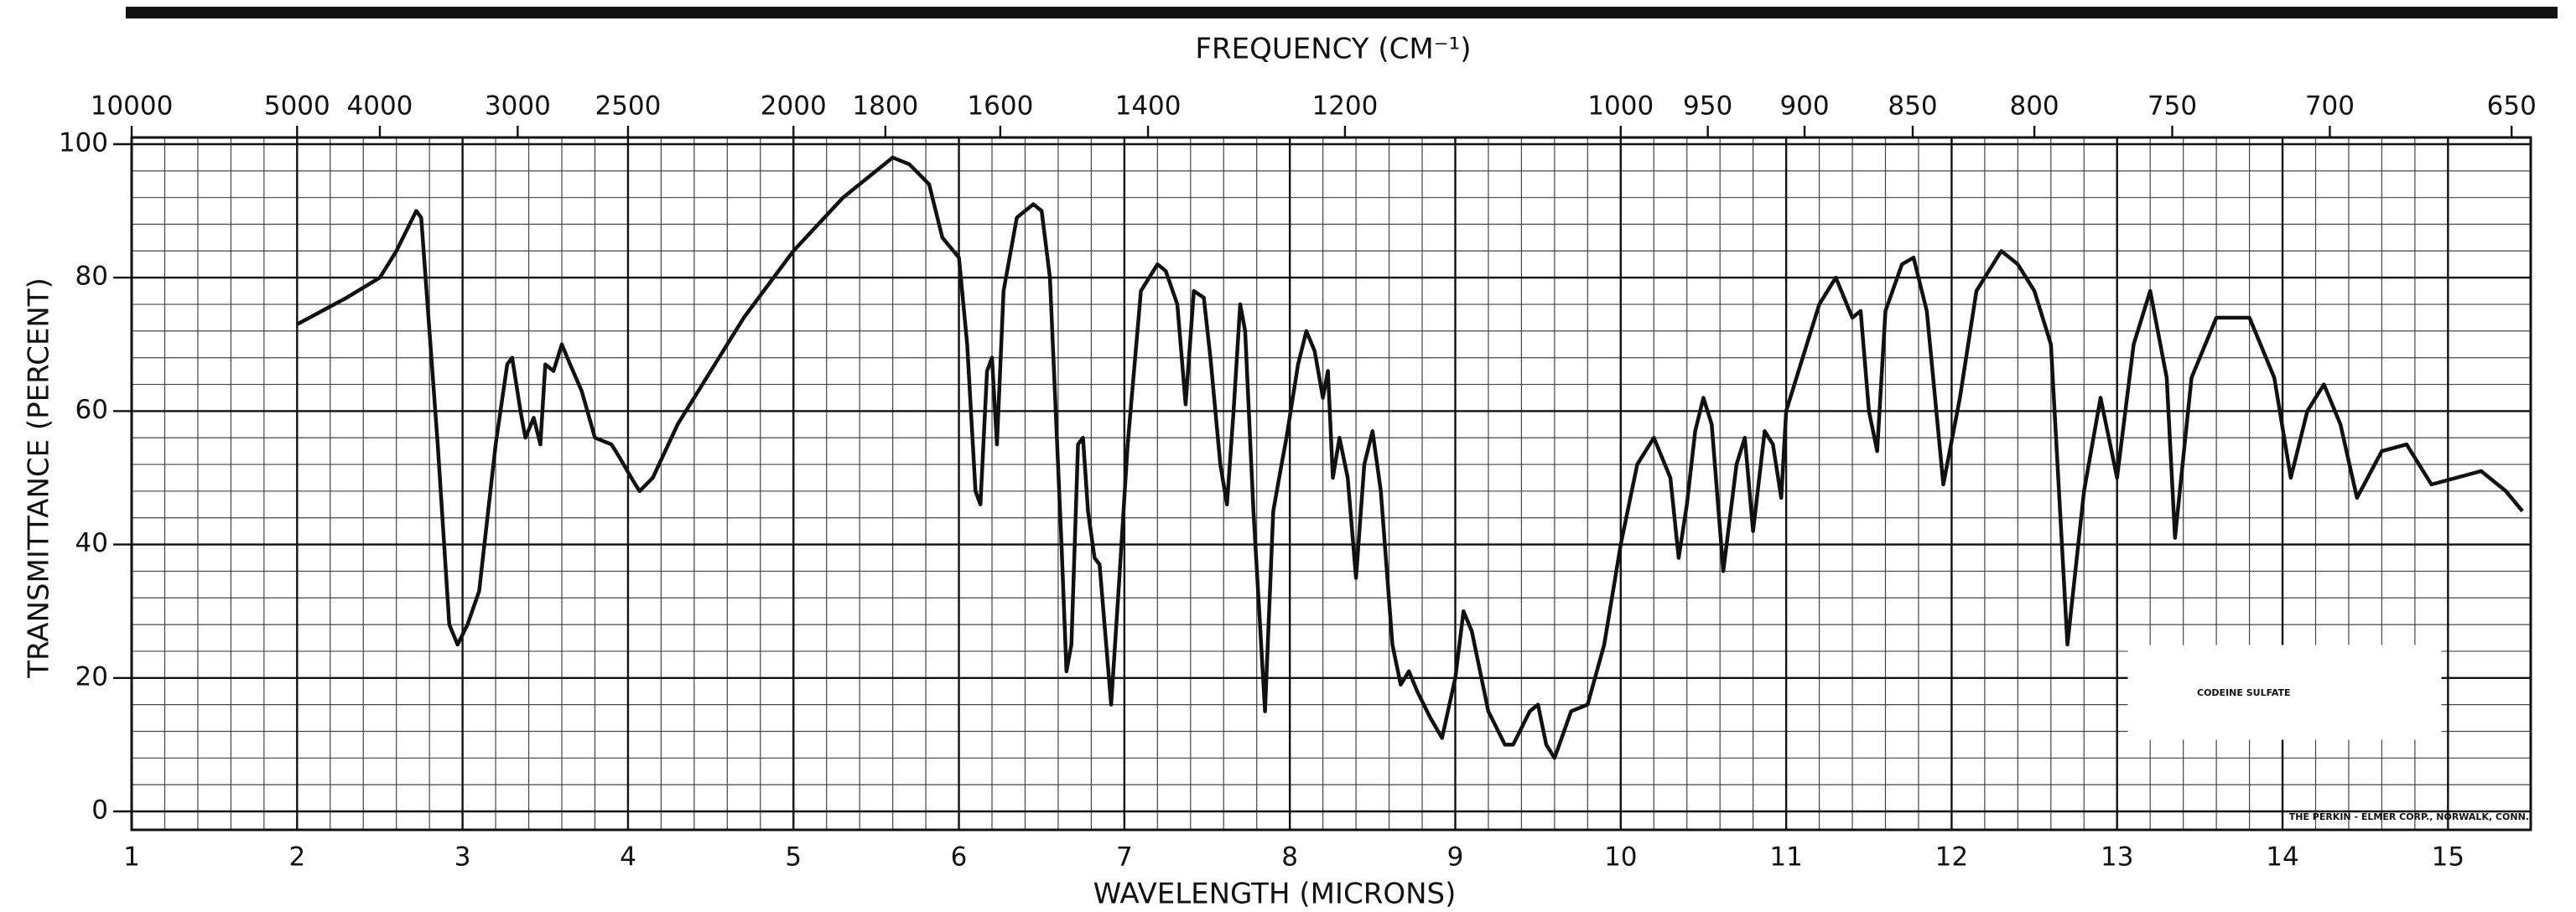 Image resolution: width=2576 pixels, height=912 pixels. Describe the element at coordinates (83, 143) in the screenshot. I see `y-tick-label: 100` at that location.